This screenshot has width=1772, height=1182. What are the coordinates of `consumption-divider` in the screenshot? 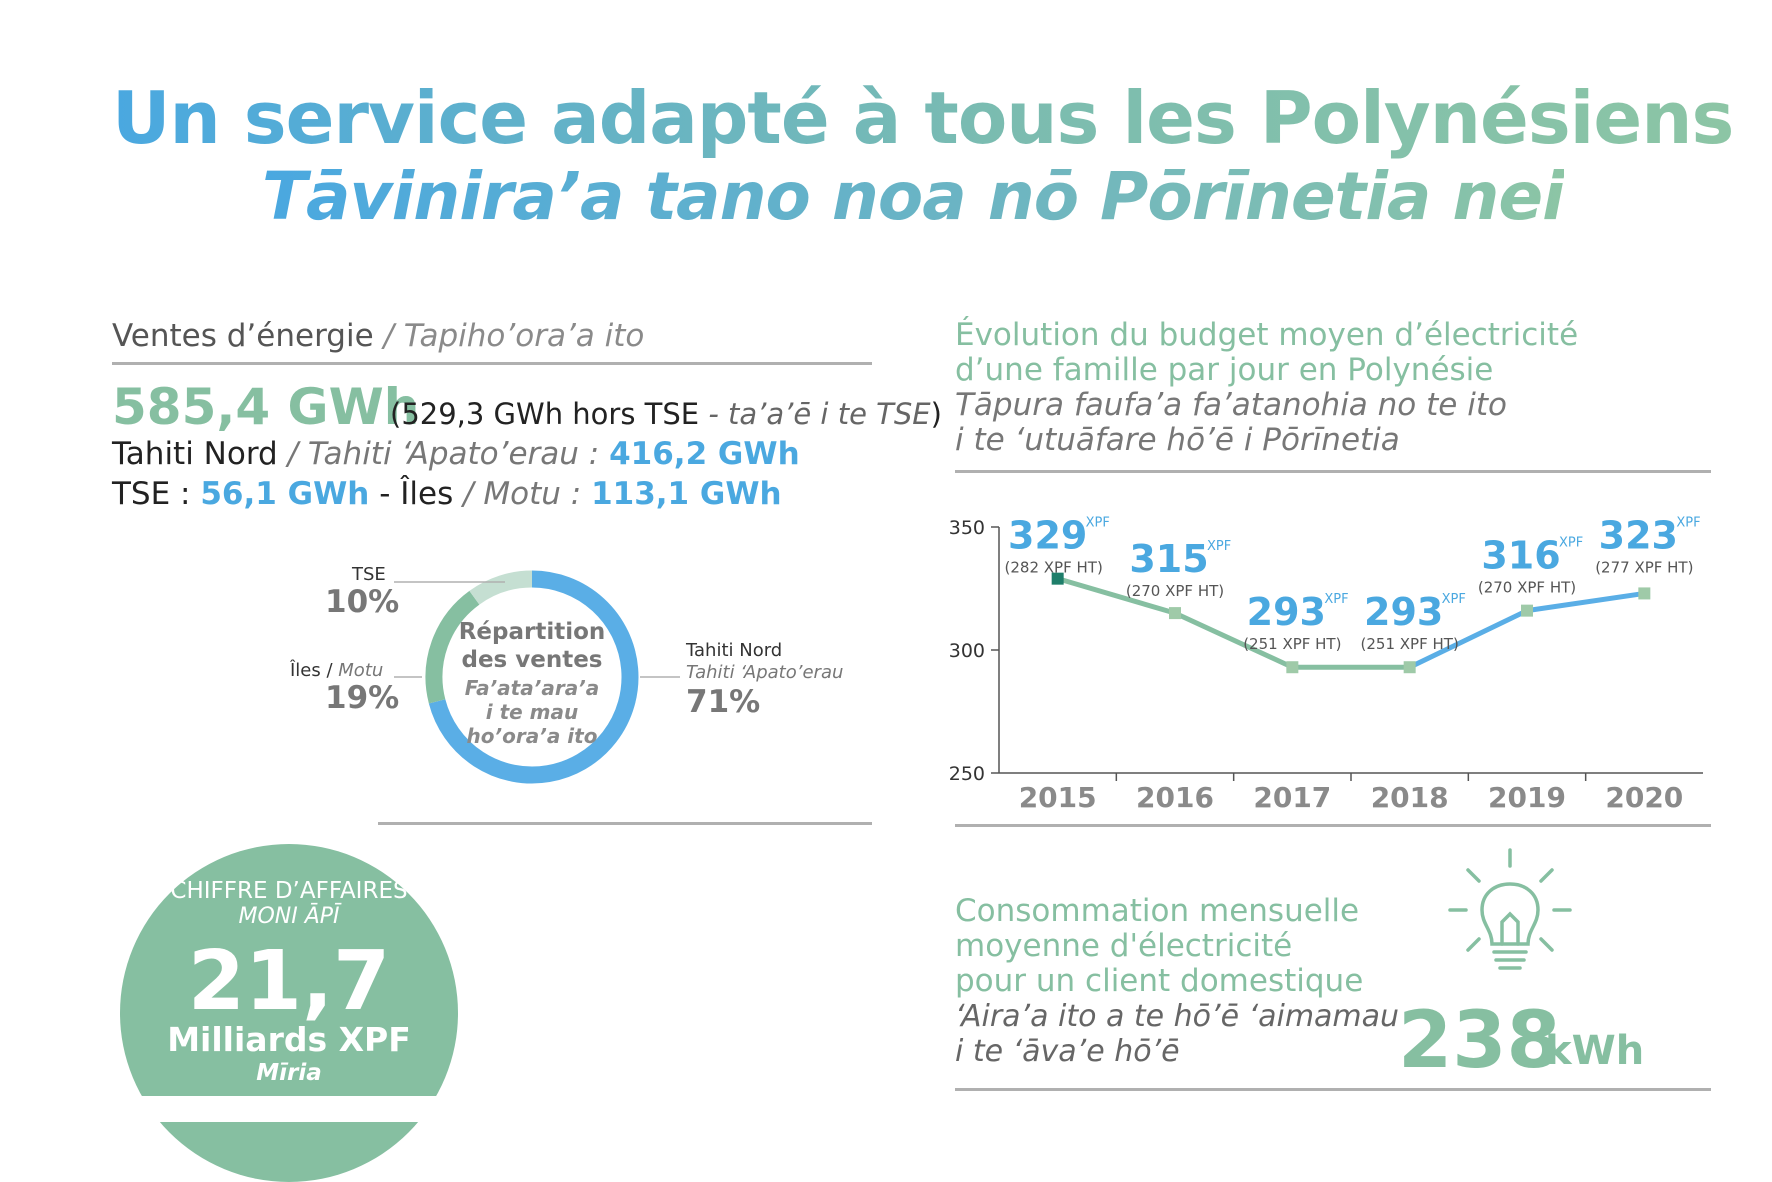 It's located at (1333, 1089).